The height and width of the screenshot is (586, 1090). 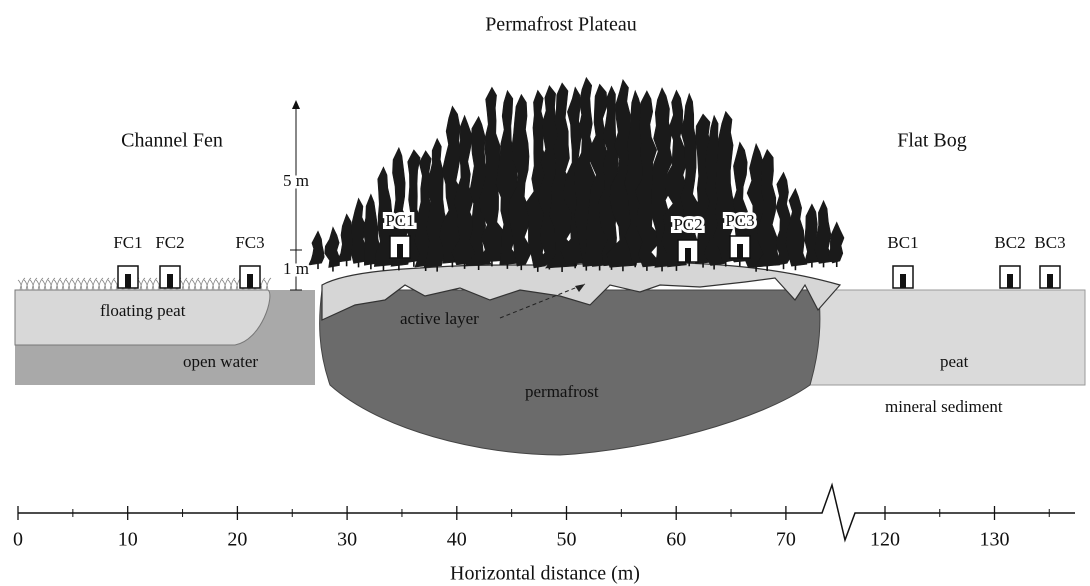 I want to click on axis-line, so click(x=546, y=512).